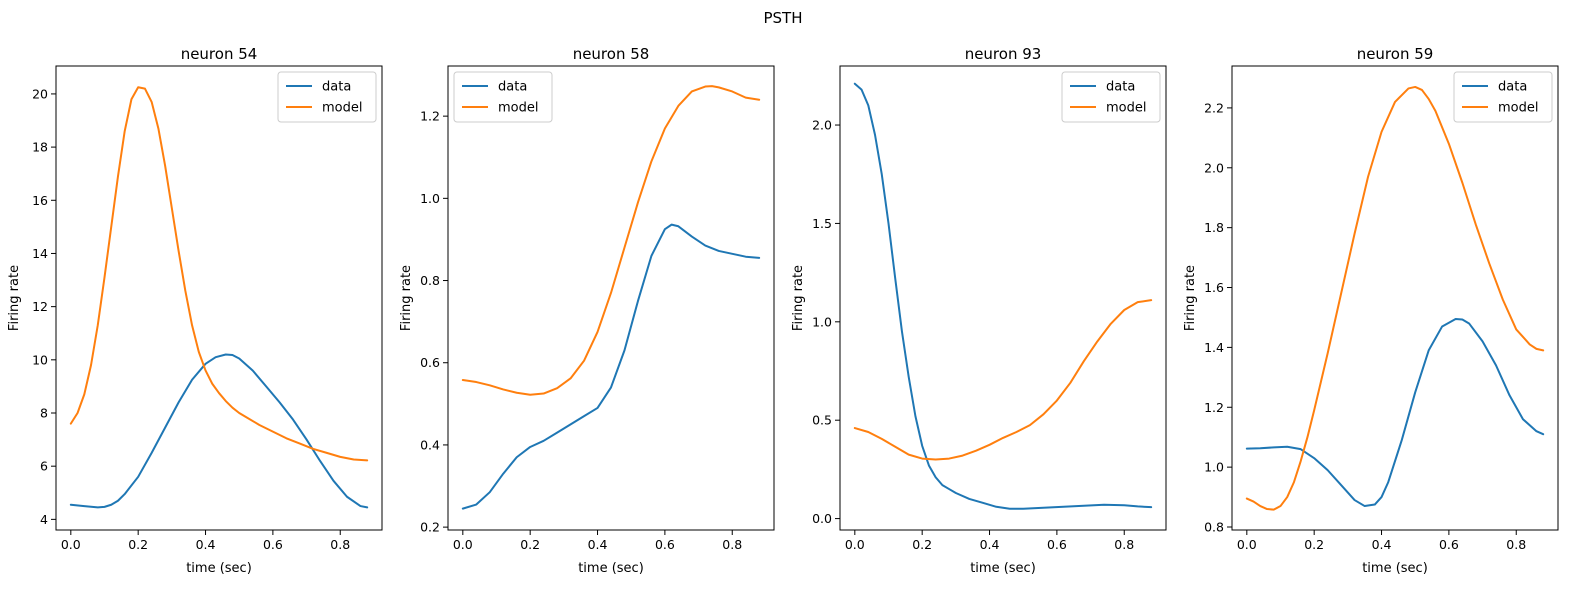 This screenshot has width=1590, height=592. What do you see at coordinates (822, 125) in the screenshot?
I see `neuron-93-y-tick-label: 2.0` at bounding box center [822, 125].